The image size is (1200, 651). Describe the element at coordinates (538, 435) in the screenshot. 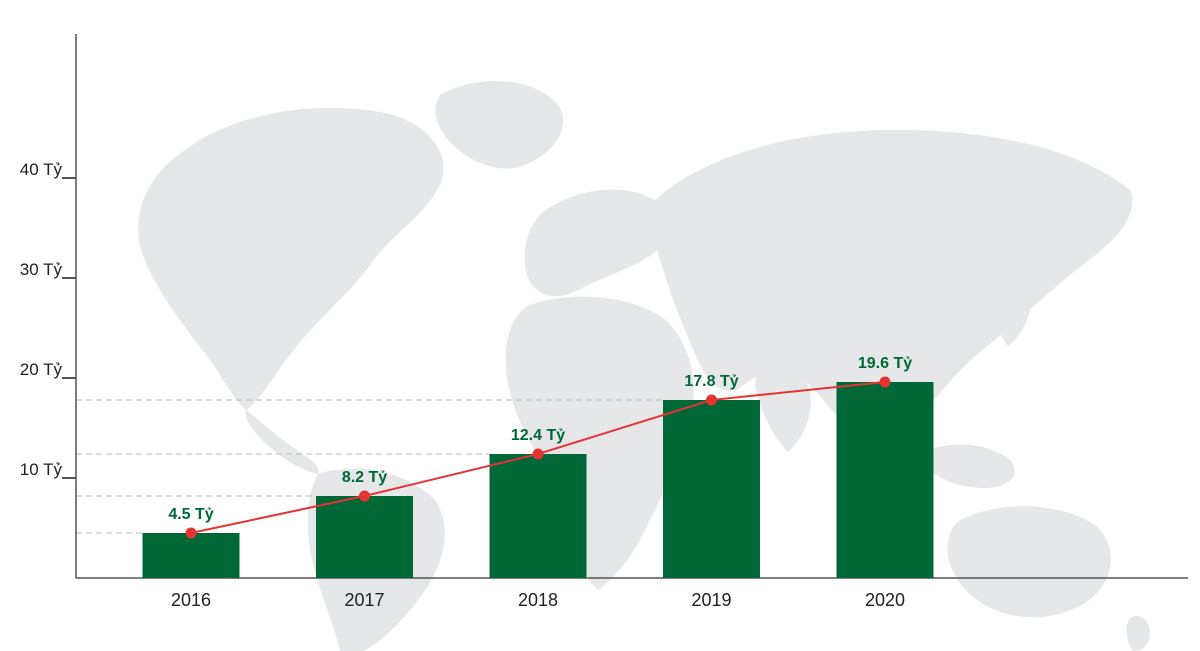

I see `data-label: 12.4 Tỷ` at that location.